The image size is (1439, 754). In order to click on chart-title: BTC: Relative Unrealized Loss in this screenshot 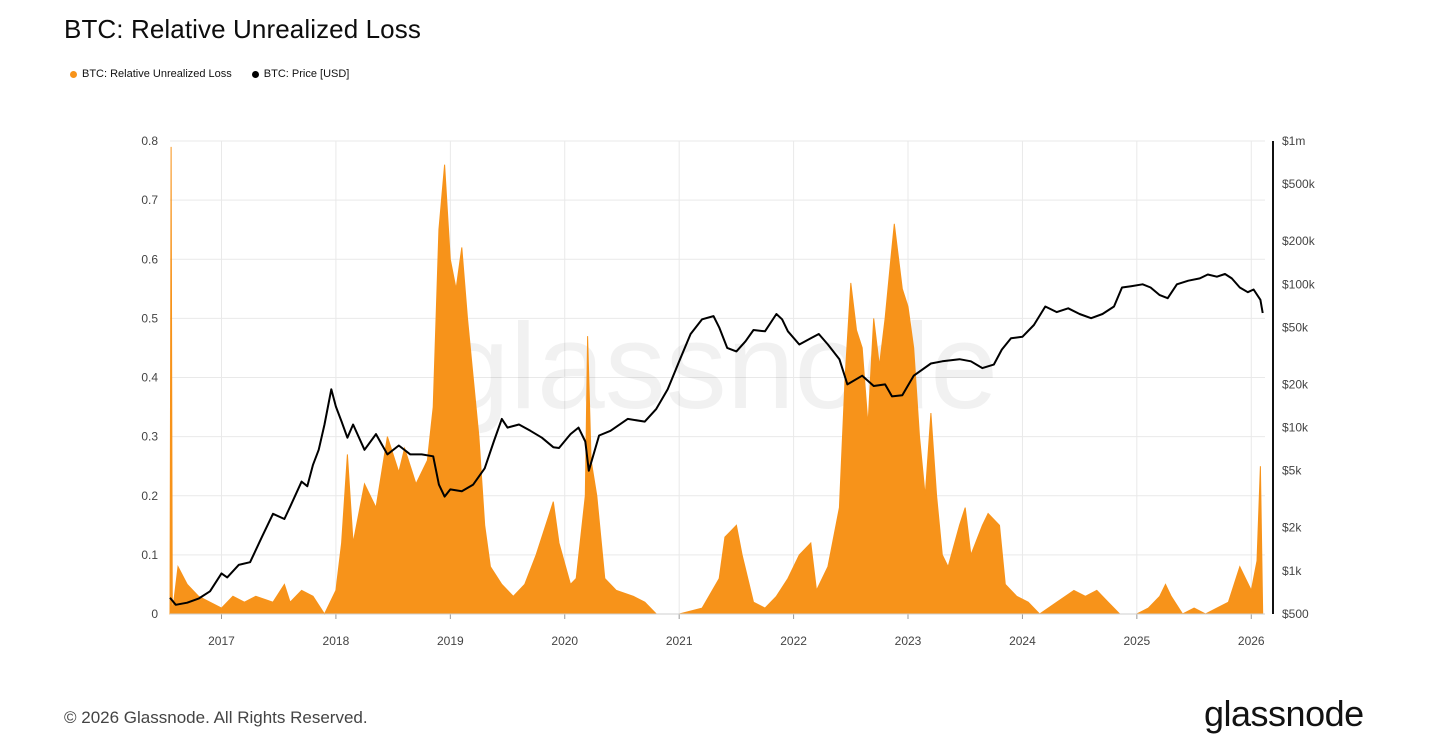, I will do `click(242, 29)`.